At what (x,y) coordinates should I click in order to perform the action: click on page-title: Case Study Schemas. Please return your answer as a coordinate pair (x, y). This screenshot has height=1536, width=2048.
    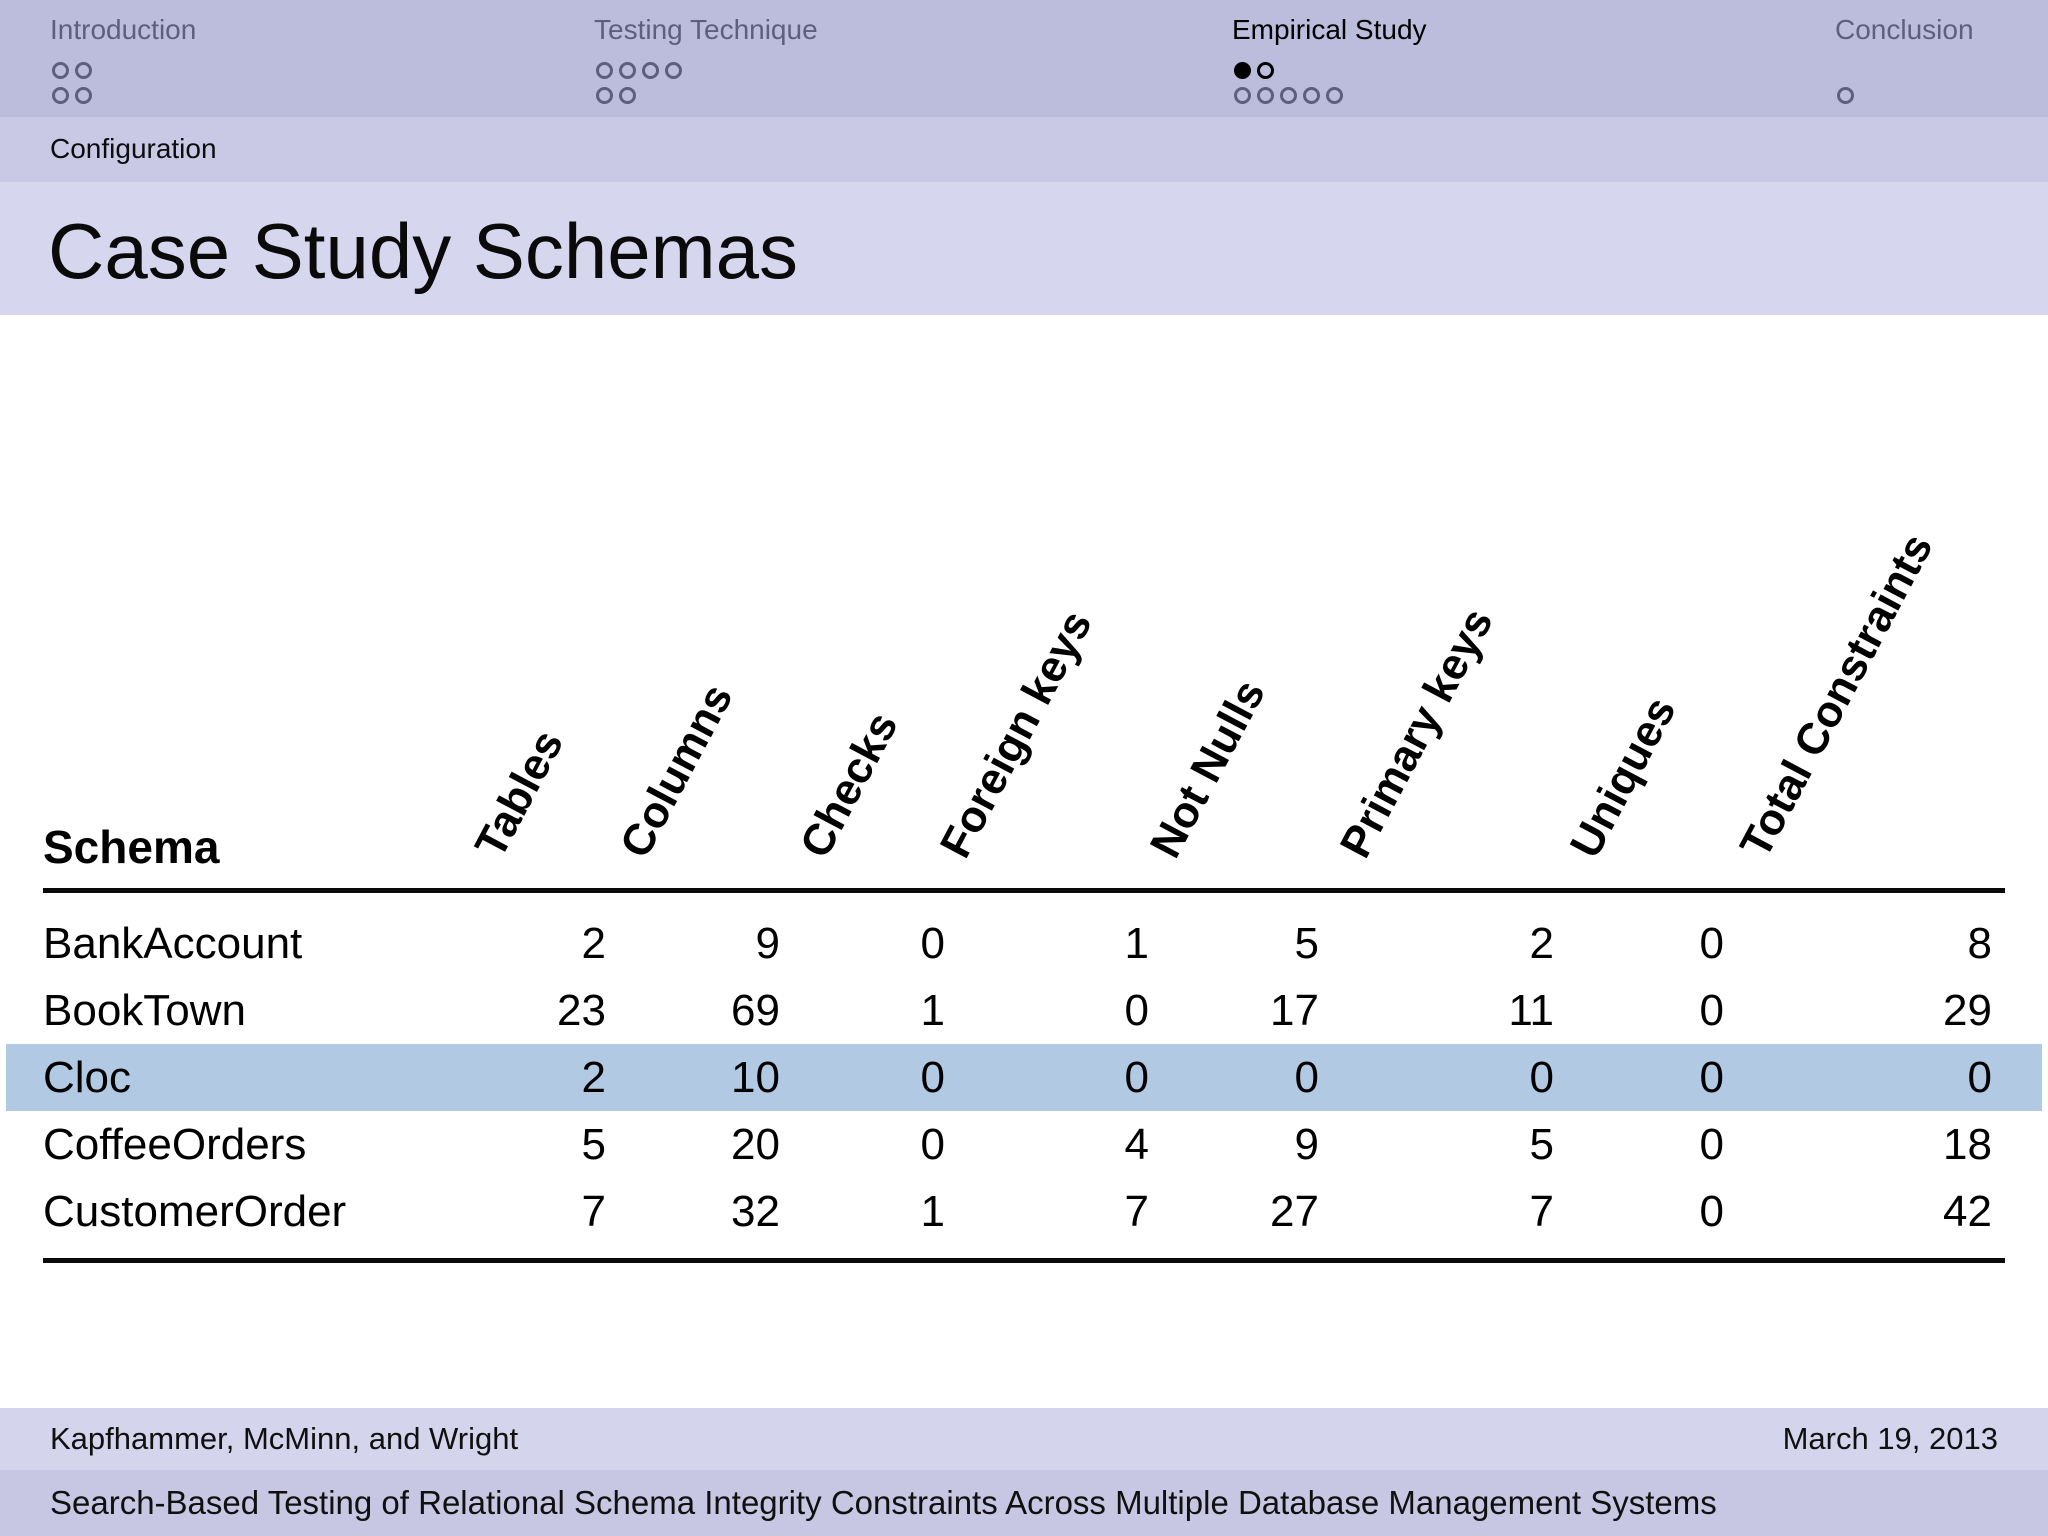
    Looking at the image, I should click on (423, 251).